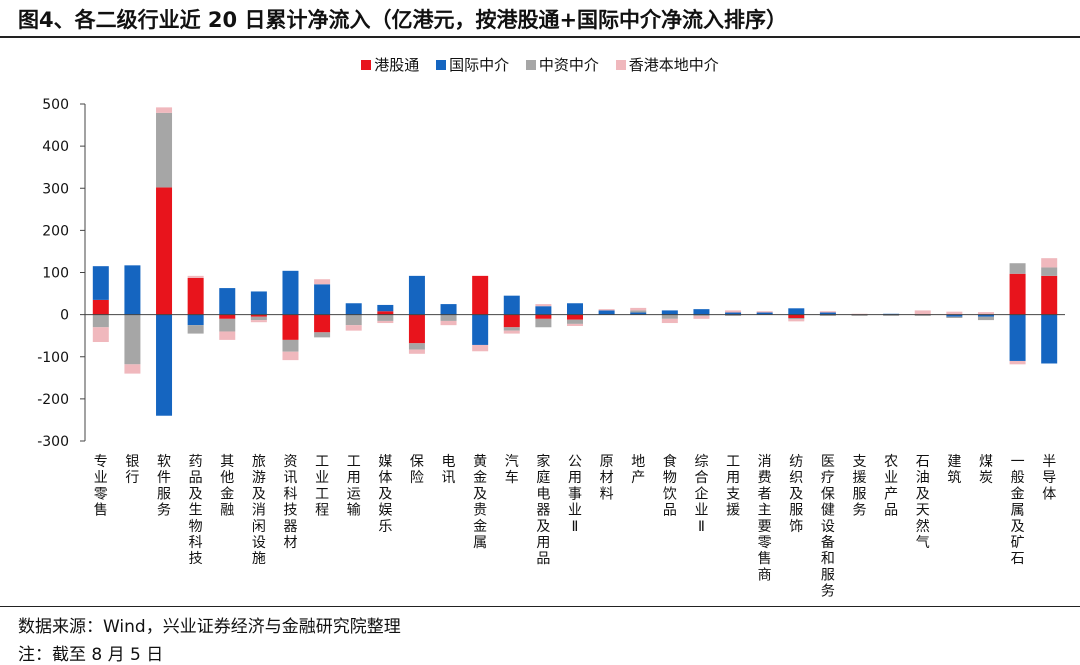  What do you see at coordinates (132, 470) in the screenshot?
I see `category-label: 银行` at bounding box center [132, 470].